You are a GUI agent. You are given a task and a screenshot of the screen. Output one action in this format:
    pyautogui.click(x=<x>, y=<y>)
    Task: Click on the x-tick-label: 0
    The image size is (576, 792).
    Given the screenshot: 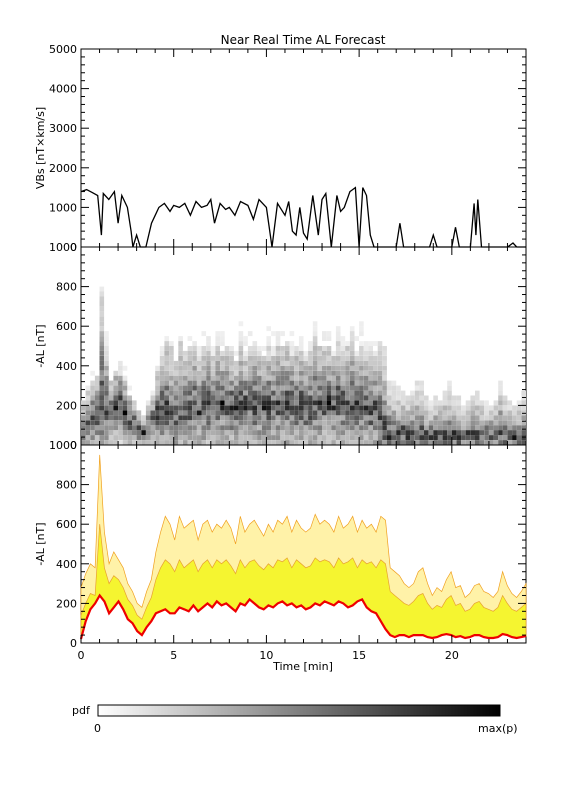 What is the action you would take?
    pyautogui.click(x=81, y=655)
    